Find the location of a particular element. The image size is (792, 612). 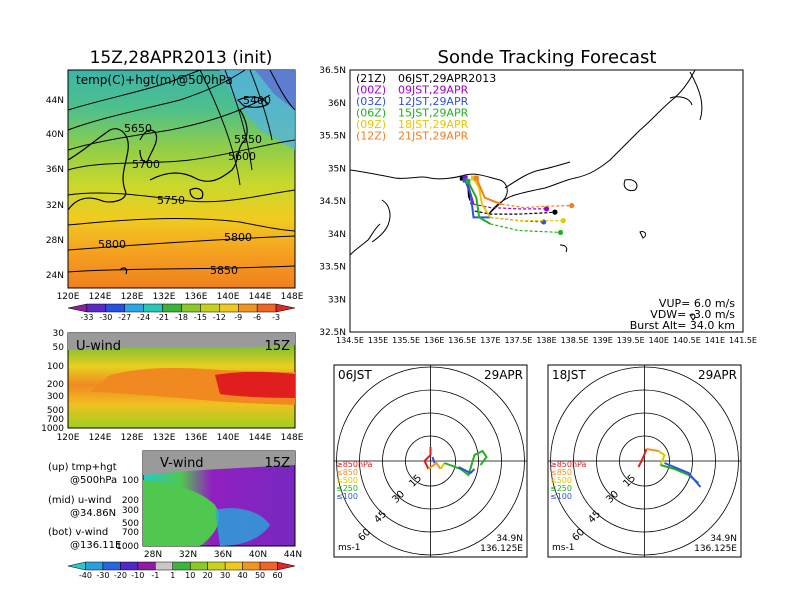

hodo-legend-entry: ≥850hPa is located at coordinates (568, 464).